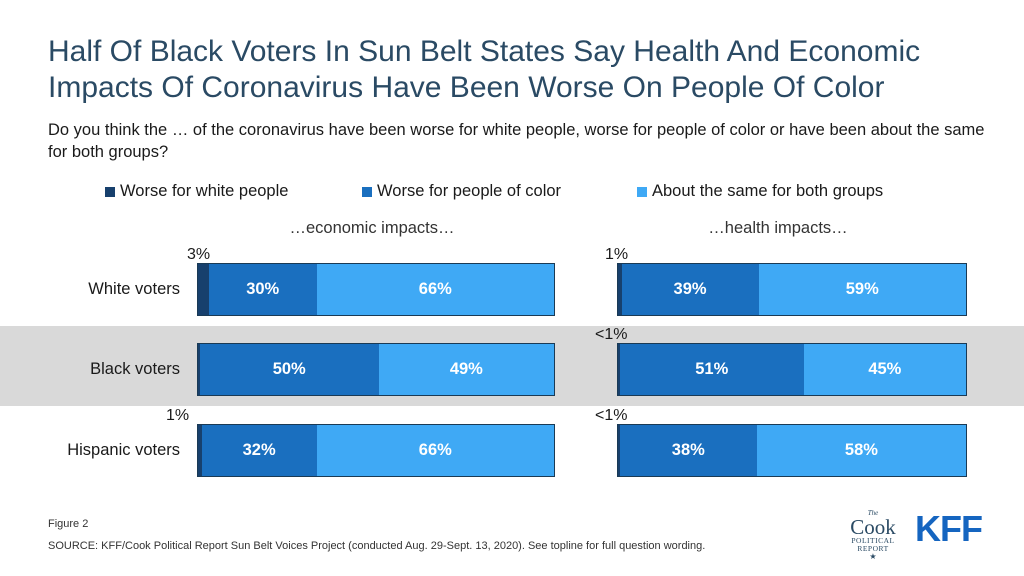  I want to click on row-label: Hispanic voters, so click(123, 450).